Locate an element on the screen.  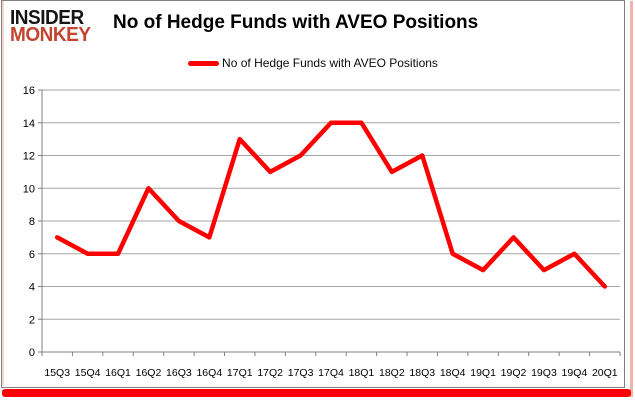
insider-monkey-logo: INSIDER MONKEY is located at coordinates (52, 26).